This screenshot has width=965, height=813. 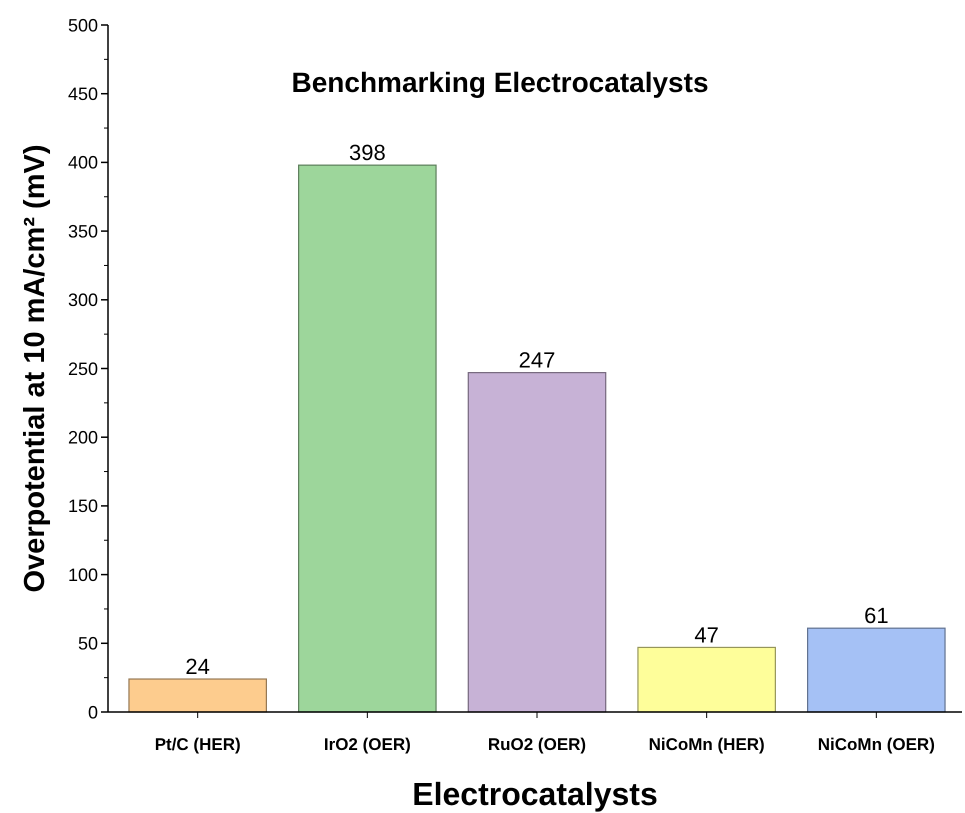 I want to click on y-tick-label: 0, so click(x=93, y=712).